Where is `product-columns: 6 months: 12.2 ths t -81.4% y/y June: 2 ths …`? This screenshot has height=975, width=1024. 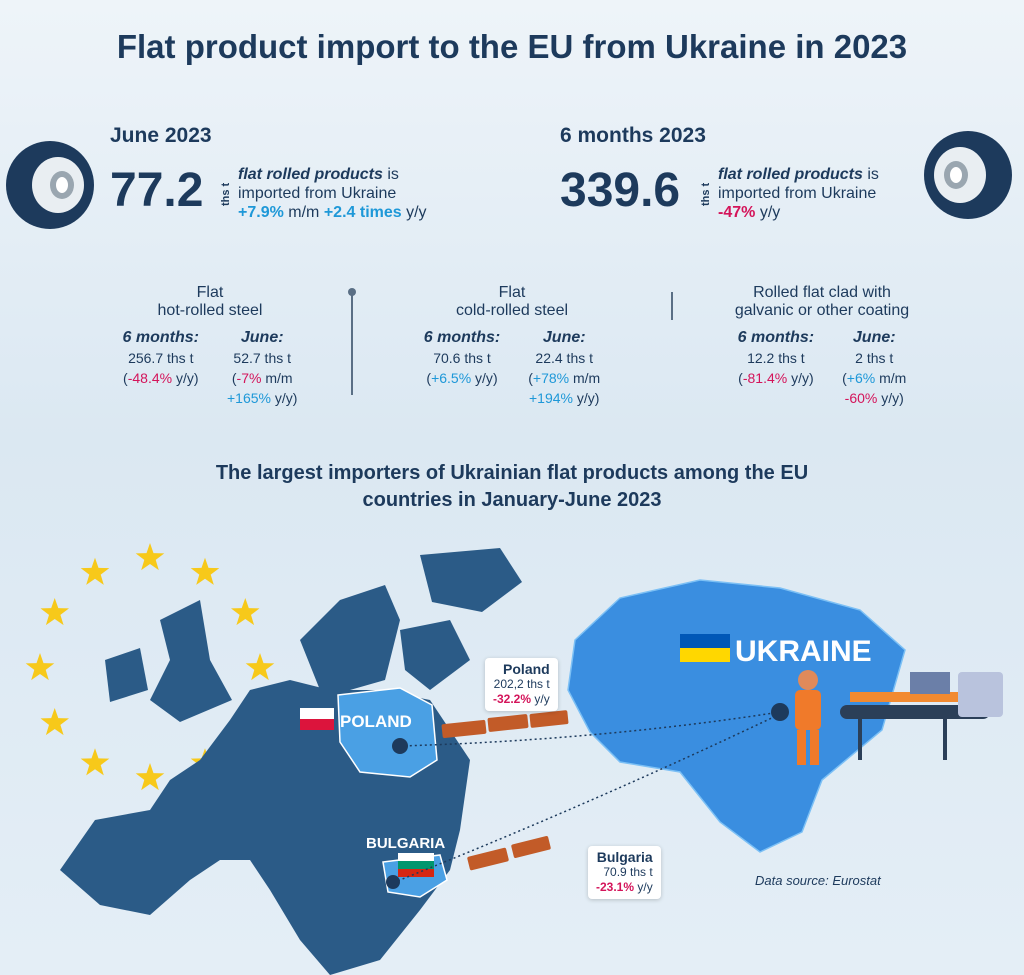 product-columns: 6 months: 12.2 ths t -81.4% y/y June: 2 ths … is located at coordinates (822, 368).